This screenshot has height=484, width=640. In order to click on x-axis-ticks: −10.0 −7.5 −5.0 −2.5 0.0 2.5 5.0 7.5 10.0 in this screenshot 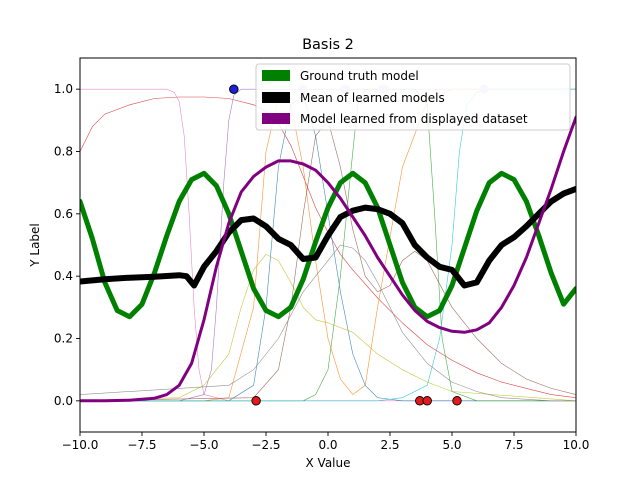, I will do `click(326, 442)`.